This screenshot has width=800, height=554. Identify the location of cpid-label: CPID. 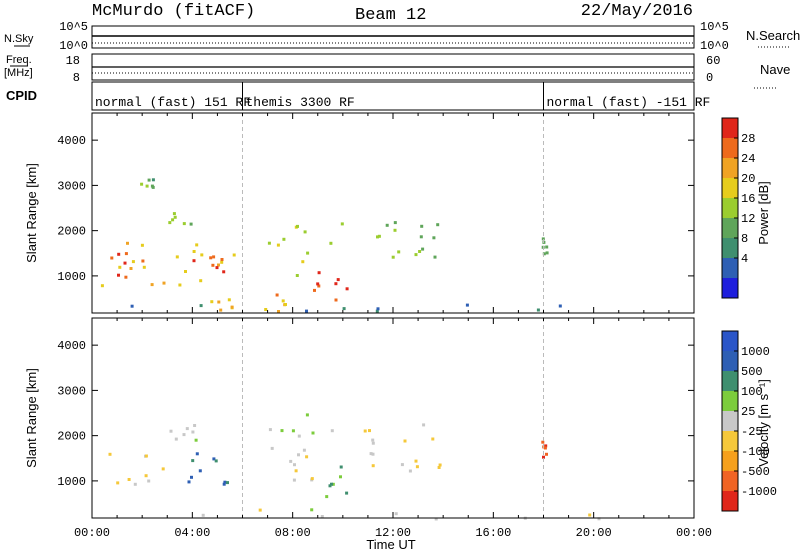
(21, 95).